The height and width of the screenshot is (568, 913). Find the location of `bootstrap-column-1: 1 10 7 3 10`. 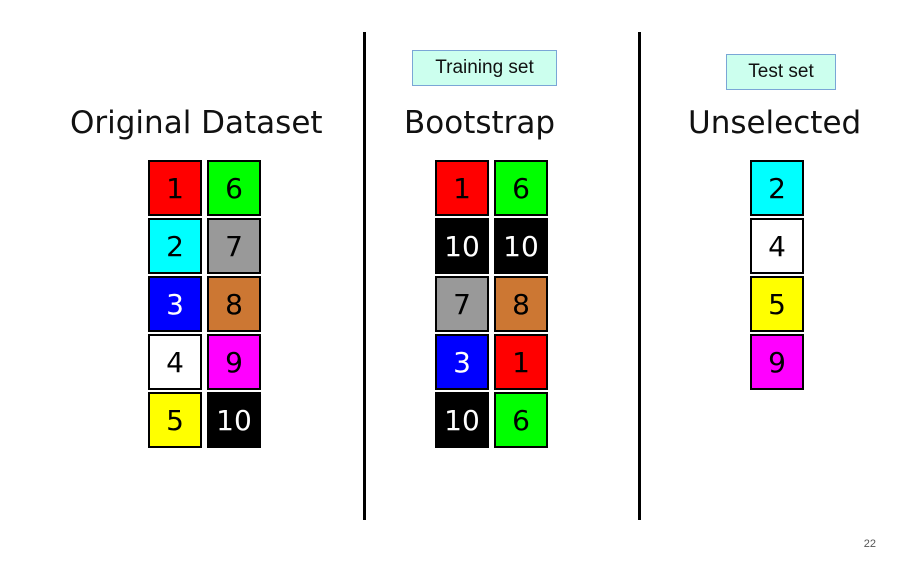

bootstrap-column-1: 1 10 7 3 10 is located at coordinates (462, 305).